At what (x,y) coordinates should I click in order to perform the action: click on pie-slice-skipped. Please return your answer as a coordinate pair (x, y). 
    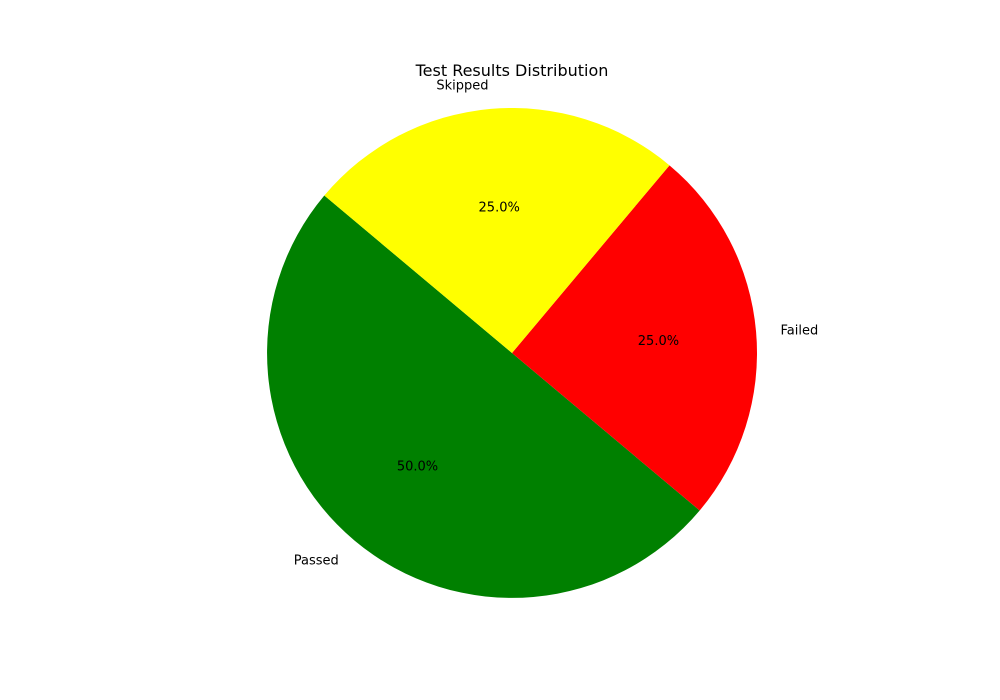
    Looking at the image, I should click on (497, 230).